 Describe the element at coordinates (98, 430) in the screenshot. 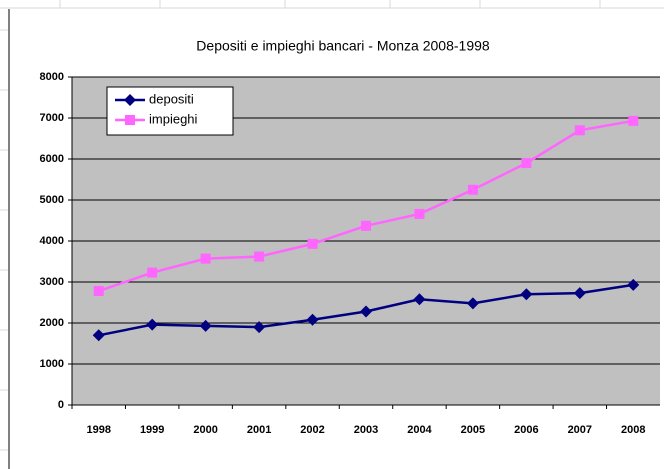

I see `x-tick-label: 1998` at that location.